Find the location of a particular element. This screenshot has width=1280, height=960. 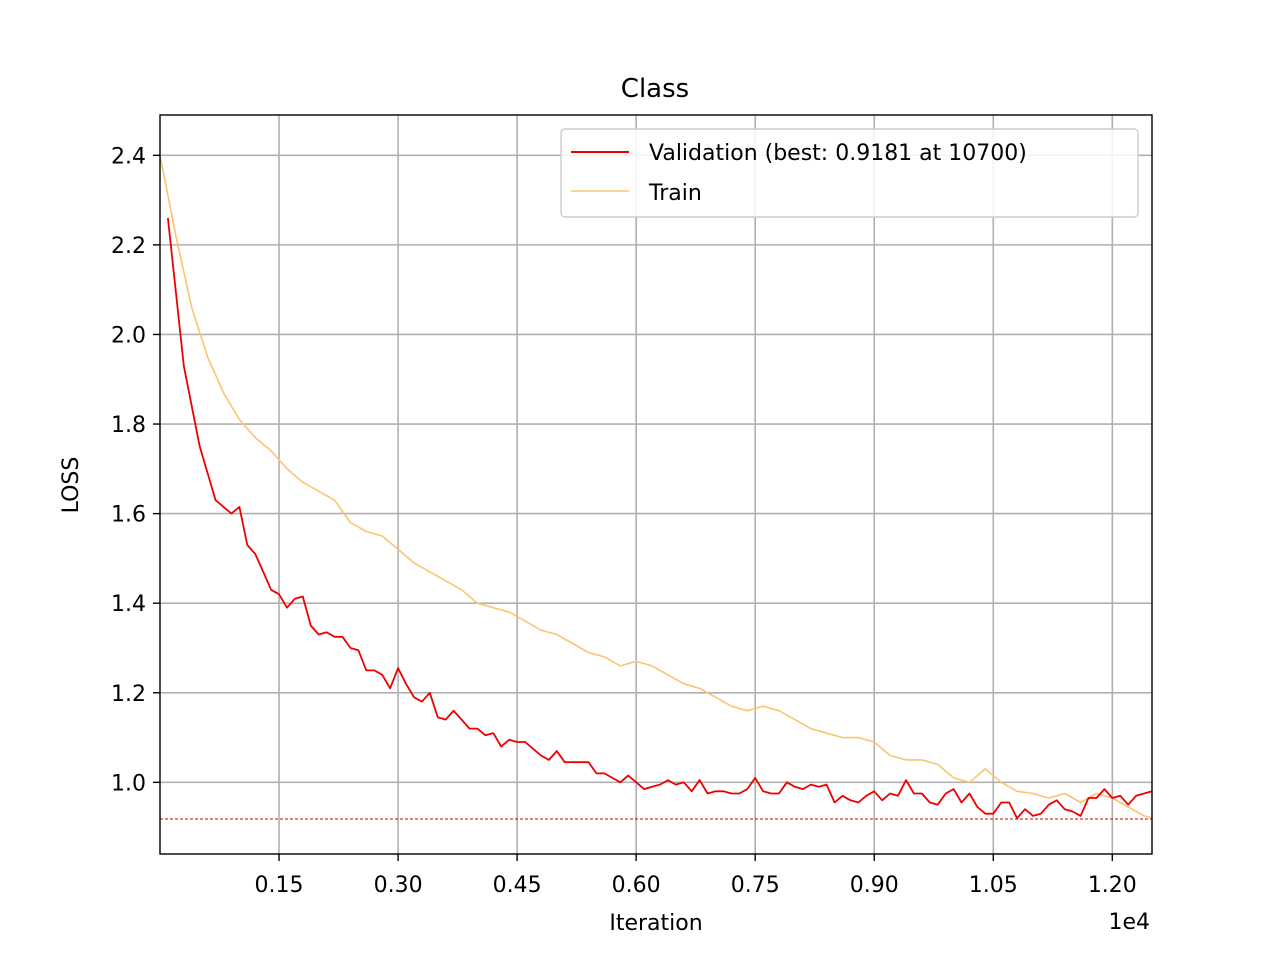

x-tick-label: 1.20 is located at coordinates (1112, 885).